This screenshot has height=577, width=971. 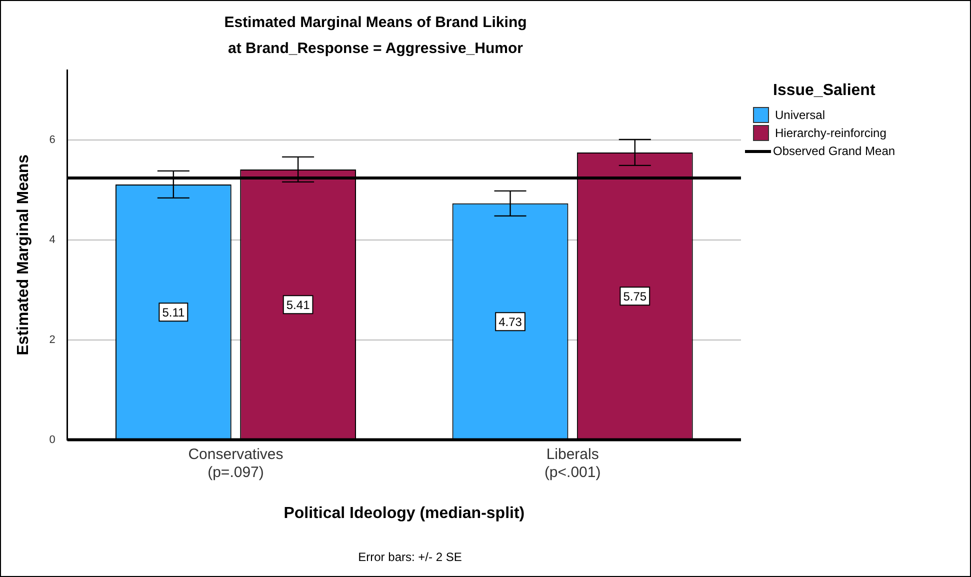 What do you see at coordinates (824, 91) in the screenshot?
I see `legend-title: Issue_Salient` at bounding box center [824, 91].